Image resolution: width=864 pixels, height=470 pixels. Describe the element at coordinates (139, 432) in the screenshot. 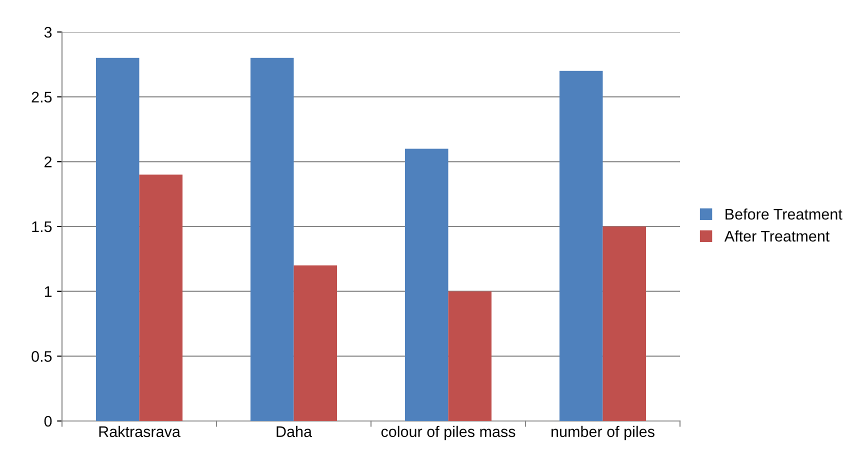

I see `x-tick-label: Raktrasrava` at that location.